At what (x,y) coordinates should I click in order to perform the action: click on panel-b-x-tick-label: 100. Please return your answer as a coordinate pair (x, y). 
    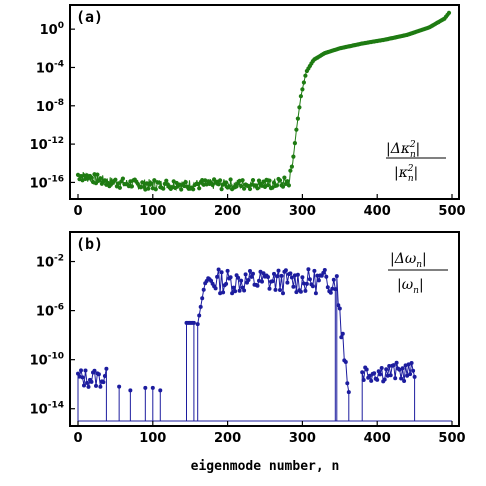
    Looking at the image, I should click on (152, 438).